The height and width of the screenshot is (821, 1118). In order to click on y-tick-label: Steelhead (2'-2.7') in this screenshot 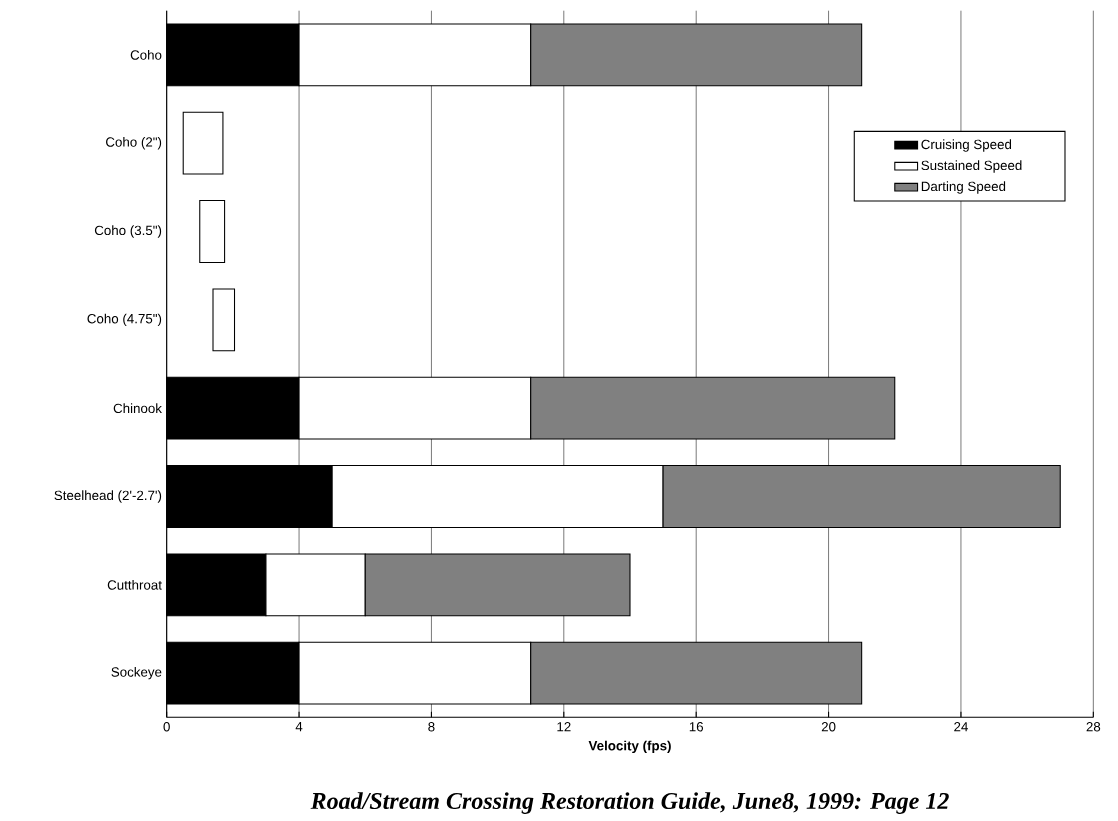, I will do `click(108, 496)`.